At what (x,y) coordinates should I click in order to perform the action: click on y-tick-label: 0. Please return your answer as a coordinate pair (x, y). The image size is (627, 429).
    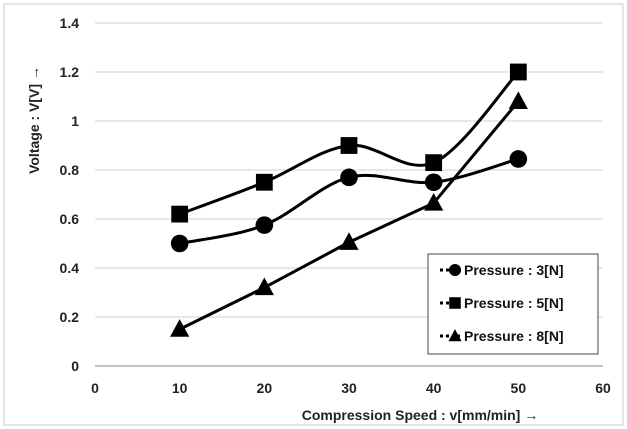
    Looking at the image, I should click on (75, 366).